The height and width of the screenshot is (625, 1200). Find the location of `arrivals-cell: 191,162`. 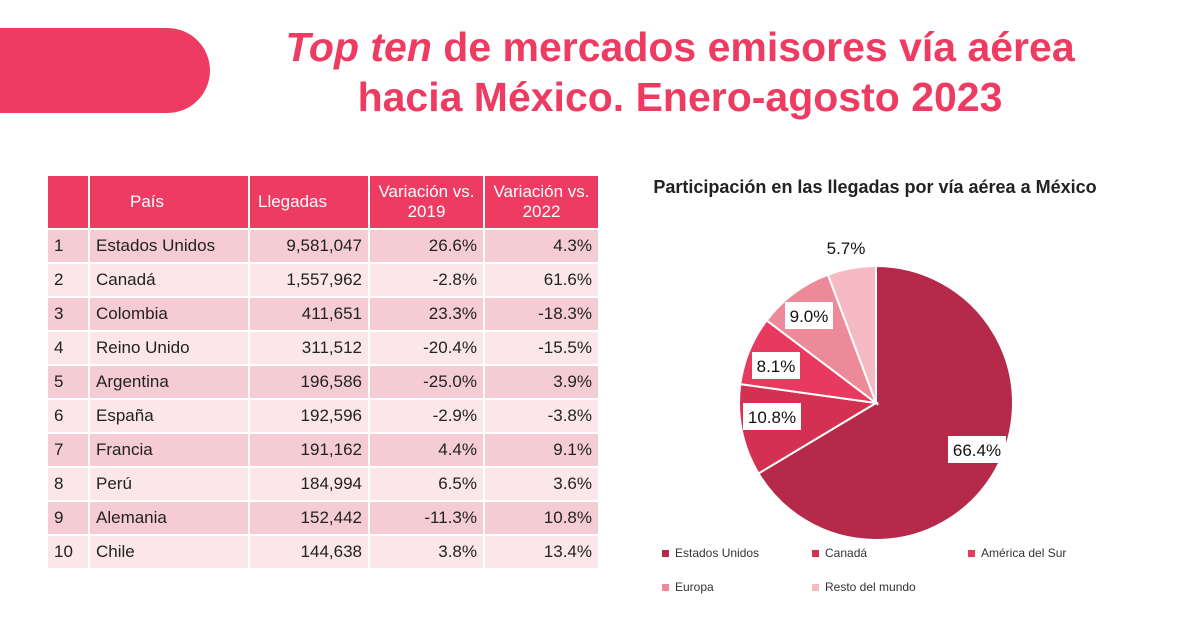

arrivals-cell: 191,162 is located at coordinates (309, 449).